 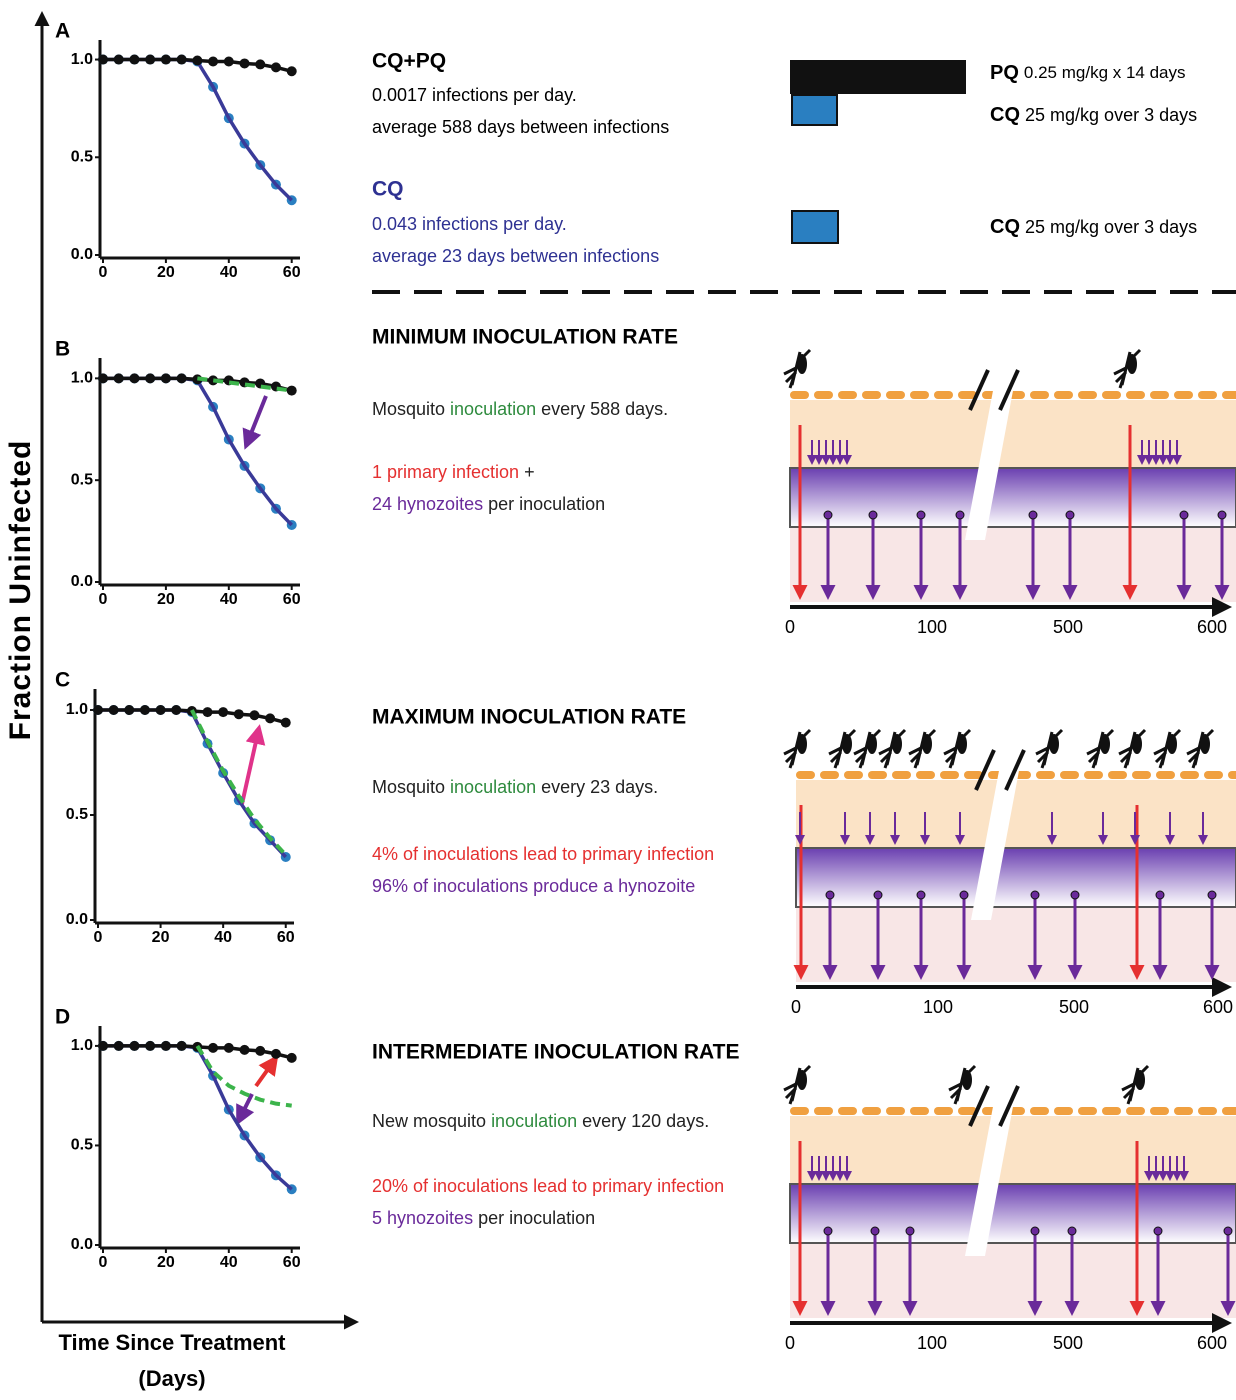 I want to click on text-segment: every 23 days., so click(x=597, y=787).